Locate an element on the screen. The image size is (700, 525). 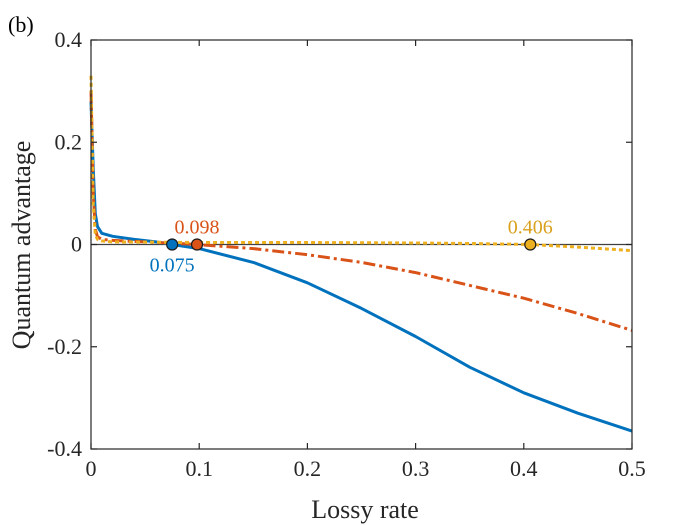
x-tick-label: 0.5 is located at coordinates (632, 468).